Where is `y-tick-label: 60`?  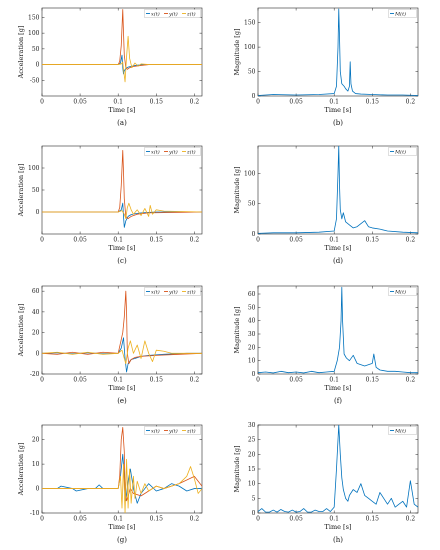 y-tick-label: 60 is located at coordinates (252, 294).